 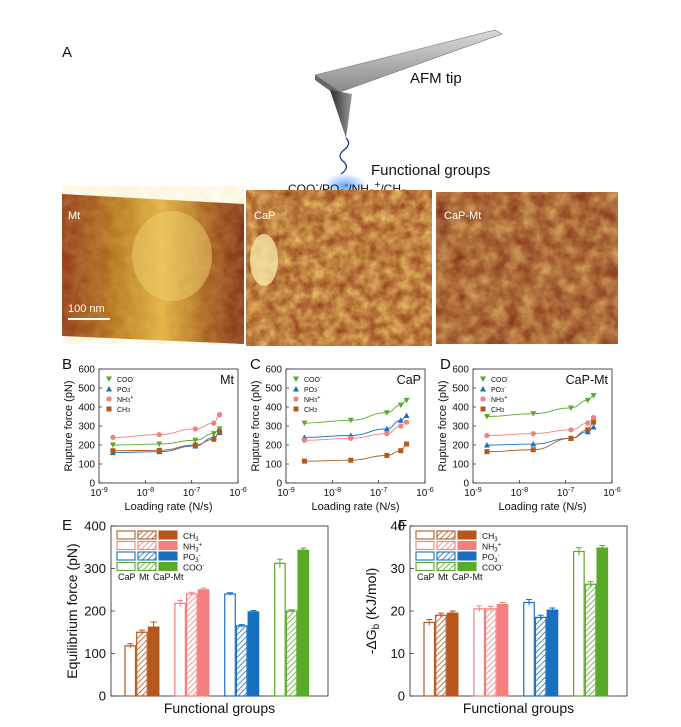 I want to click on fit-line-po3, so click(x=355, y=426).